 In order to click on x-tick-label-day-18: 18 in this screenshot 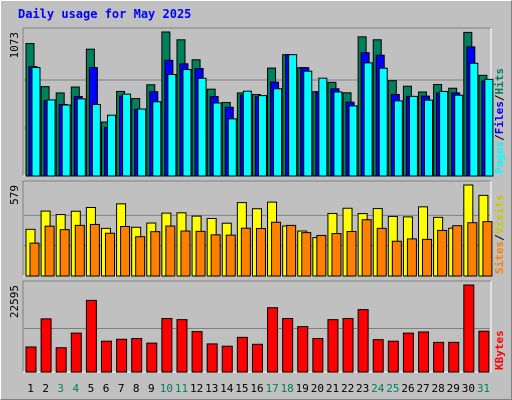, I will do `click(287, 388)`.